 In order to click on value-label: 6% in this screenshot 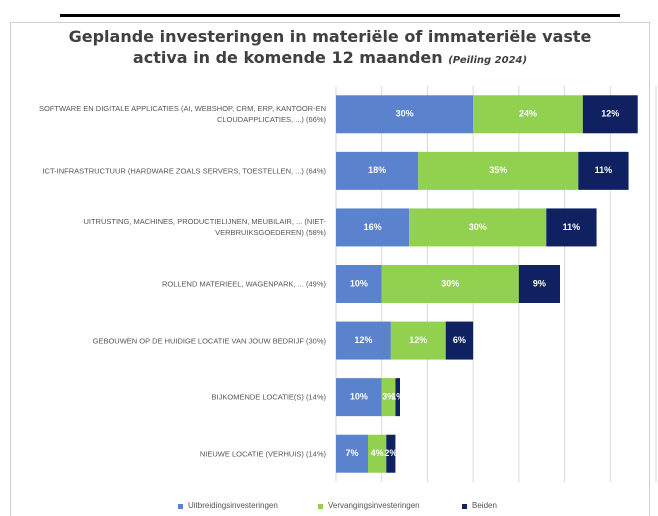, I will do `click(459, 340)`.